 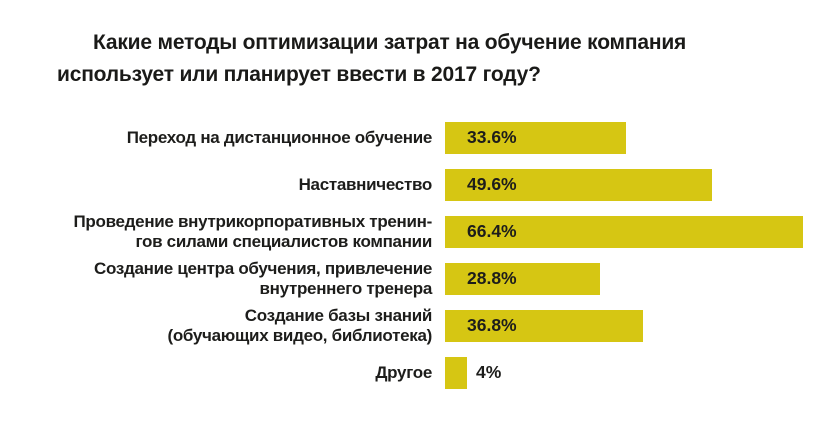 I want to click on bar: 33.6%, so click(x=535, y=137).